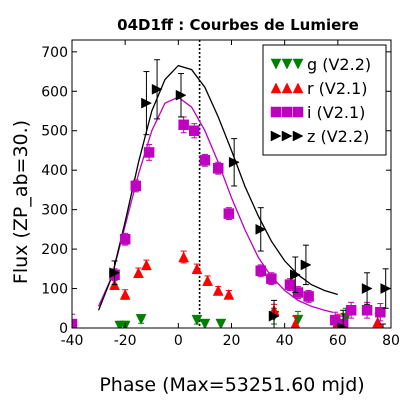  I want to click on y-tick-label: 200, so click(54, 250).